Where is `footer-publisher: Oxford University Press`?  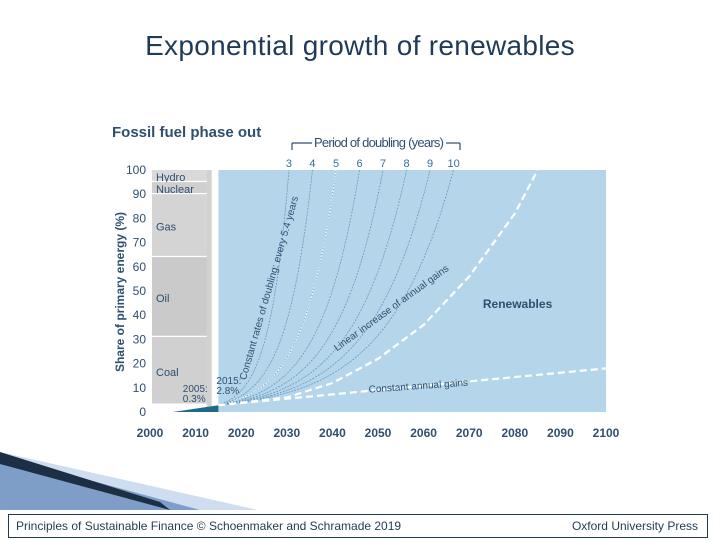
footer-publisher: Oxford University Press is located at coordinates (634, 526).